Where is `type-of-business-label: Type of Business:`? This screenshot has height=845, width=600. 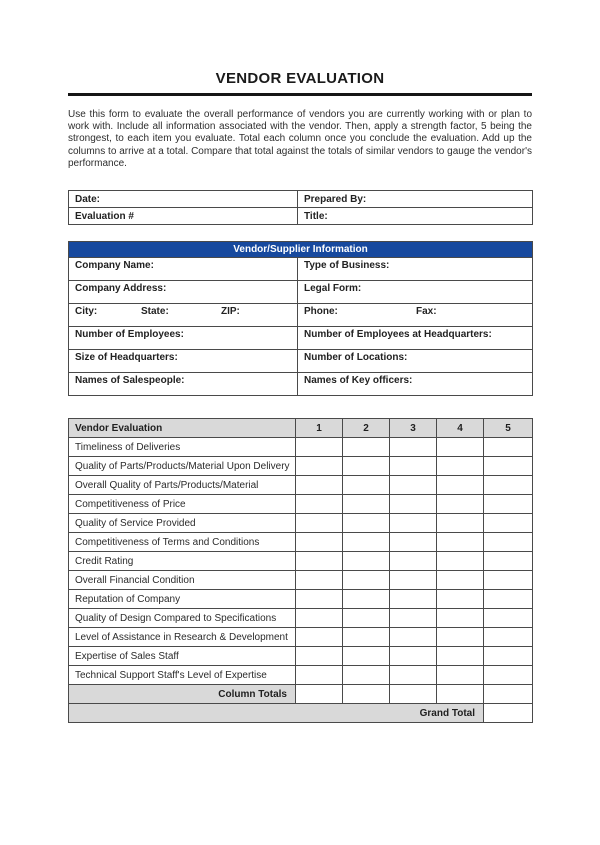 type-of-business-label: Type of Business: is located at coordinates (415, 269).